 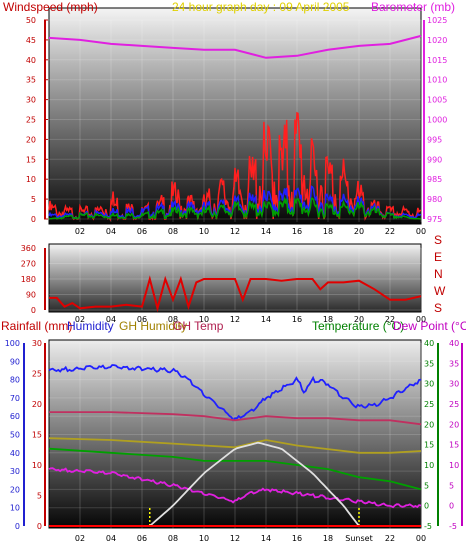 What do you see at coordinates (235, 445) in the screenshot?
I see `gh-humidity-line` at bounding box center [235, 445].